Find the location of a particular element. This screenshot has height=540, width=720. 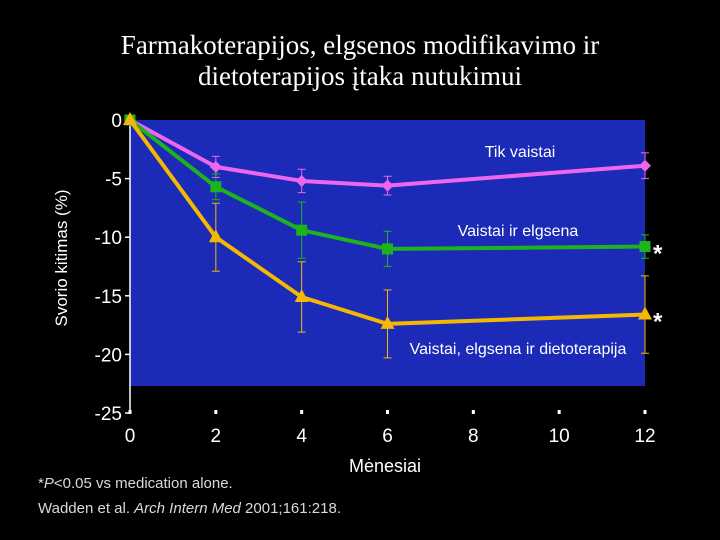

x-tick-label: 6 is located at coordinates (387, 436).